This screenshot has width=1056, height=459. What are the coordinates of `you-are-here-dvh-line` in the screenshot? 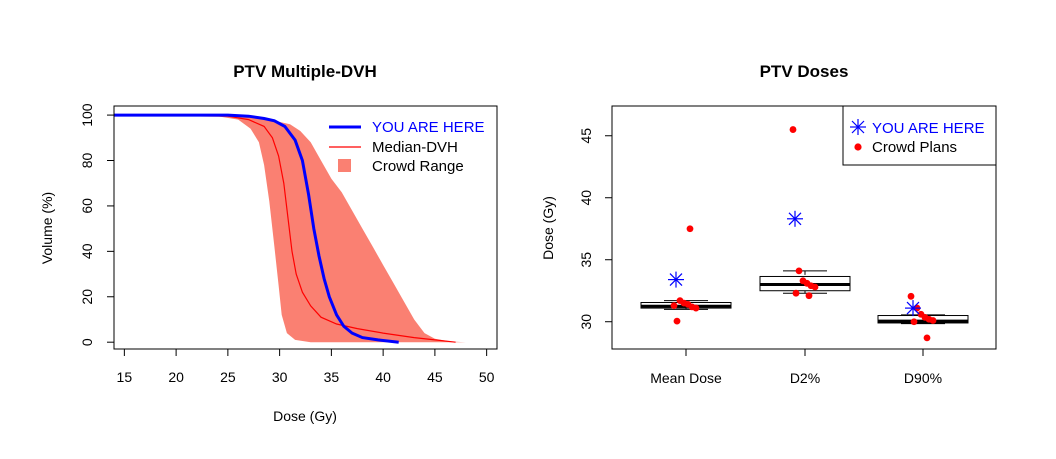 It's located at (256, 228).